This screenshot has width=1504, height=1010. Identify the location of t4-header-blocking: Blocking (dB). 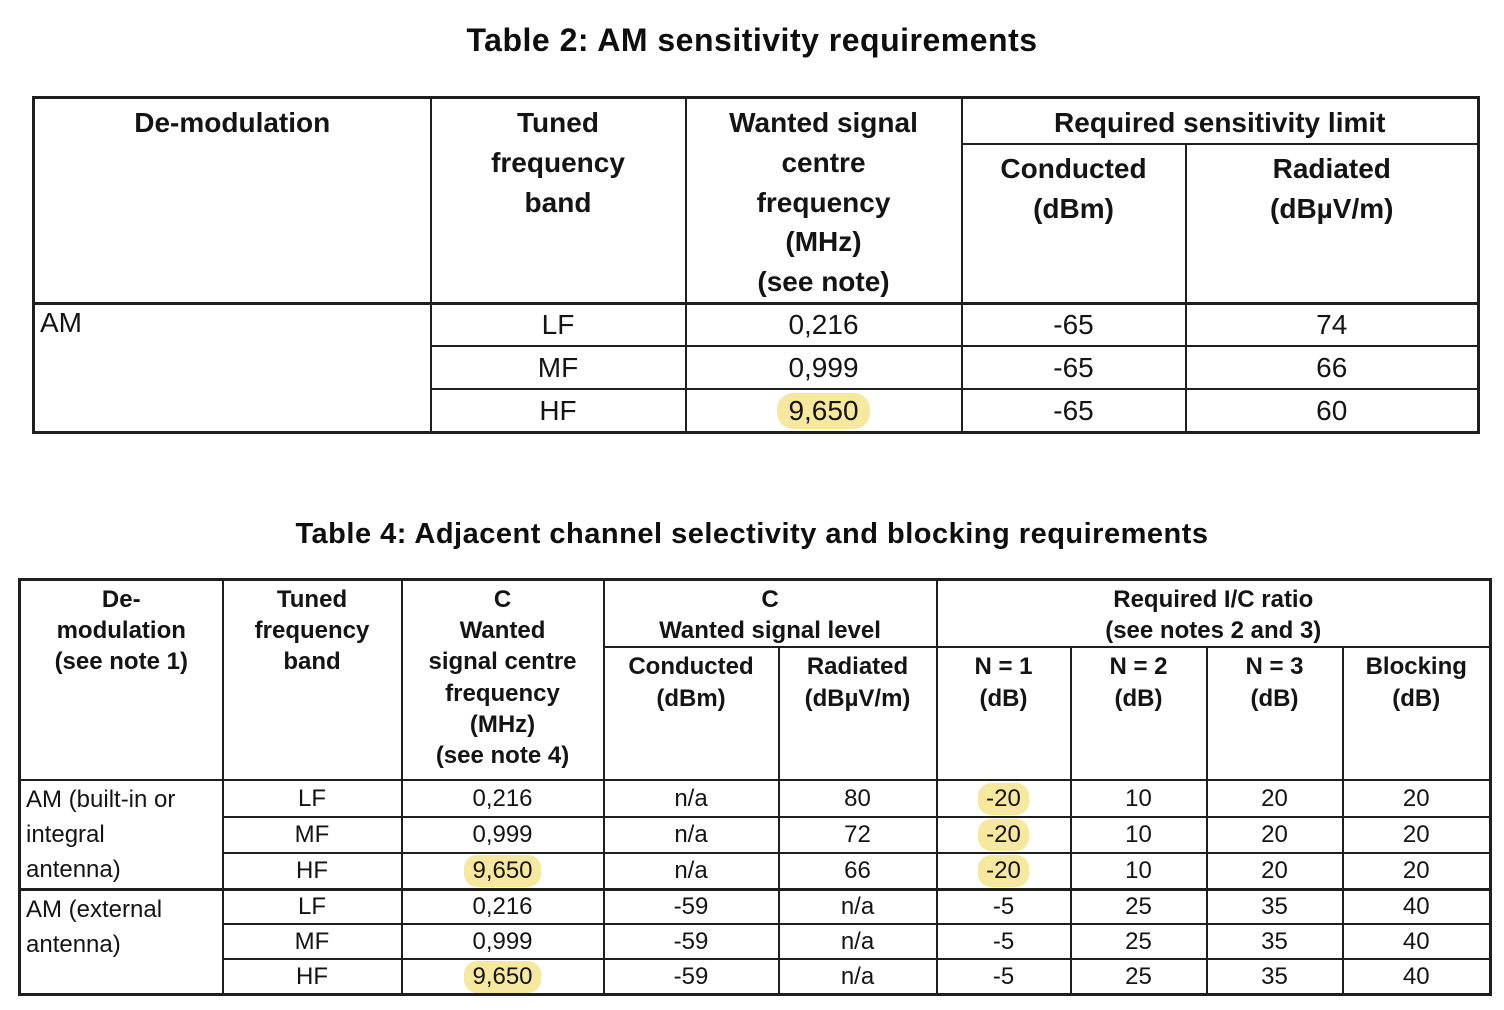
(1416, 714).